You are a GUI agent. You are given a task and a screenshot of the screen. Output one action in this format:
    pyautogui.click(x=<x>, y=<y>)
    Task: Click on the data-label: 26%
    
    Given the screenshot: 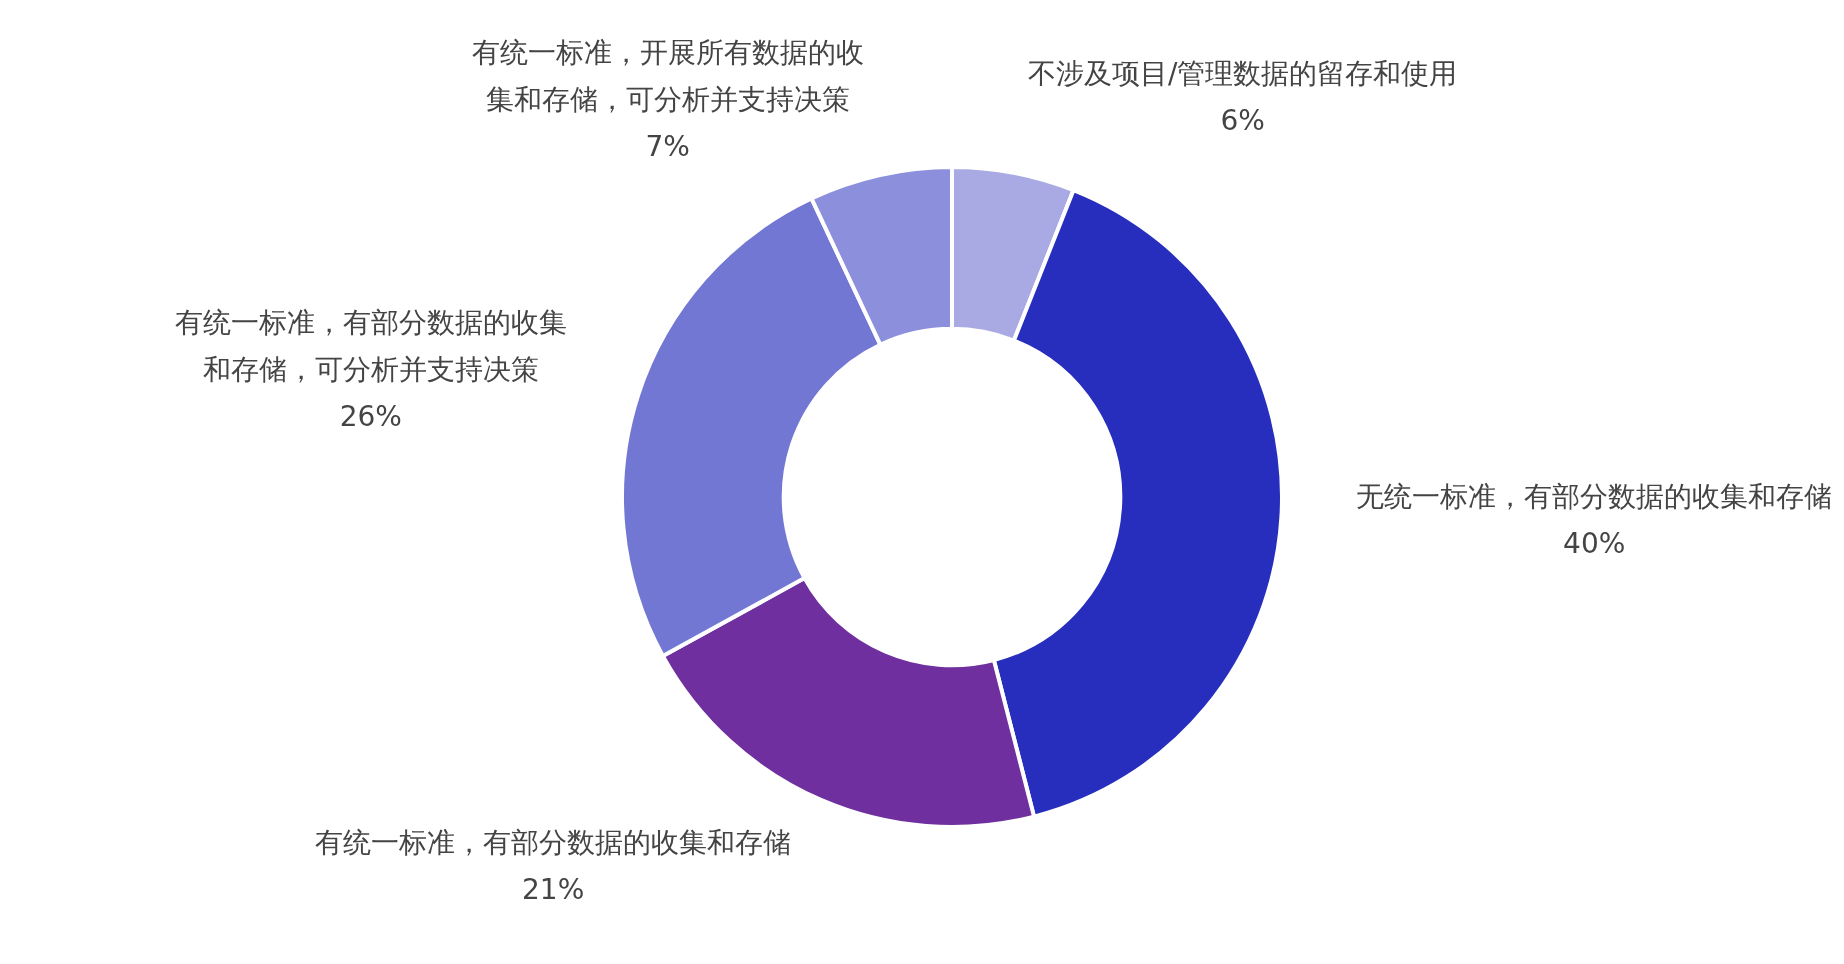 What is the action you would take?
    pyautogui.click(x=370, y=417)
    